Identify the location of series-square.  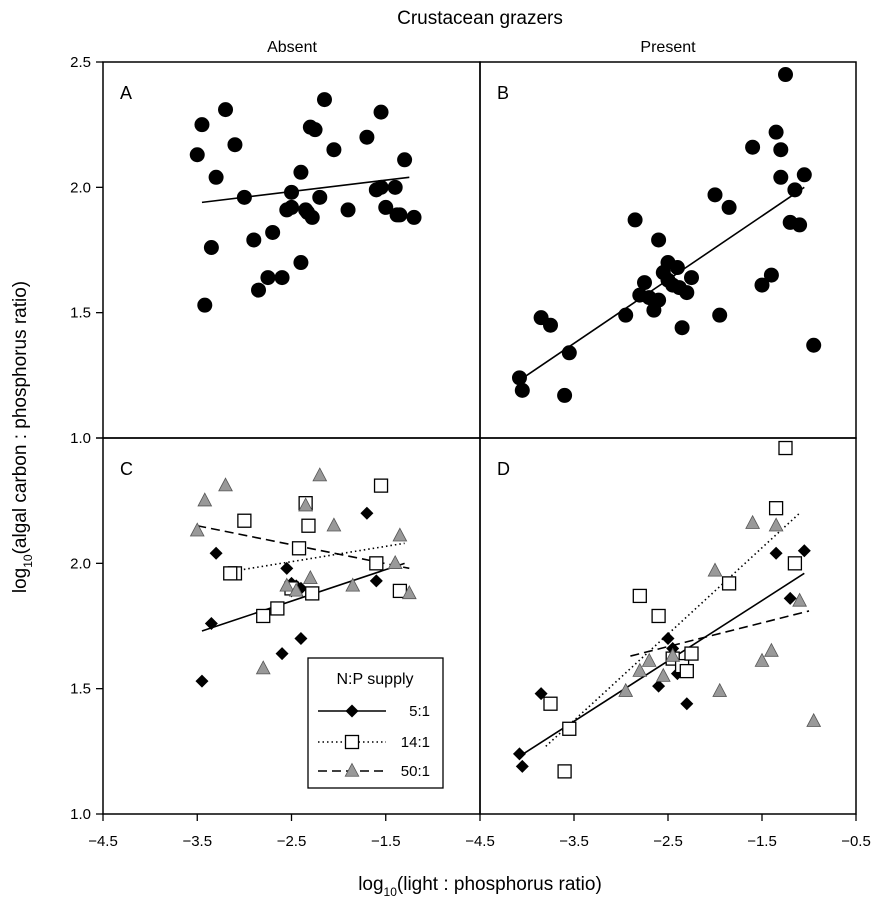
(315, 551).